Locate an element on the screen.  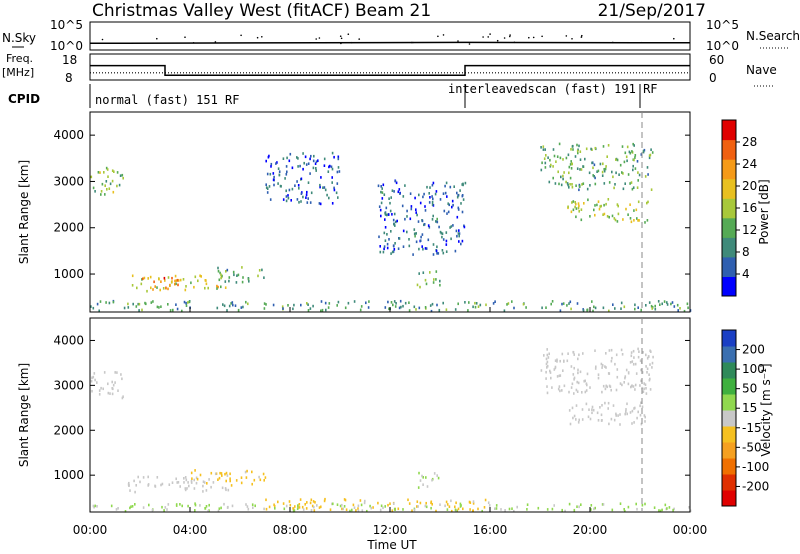
y-tick-label: 4000 is located at coordinates (68, 135).